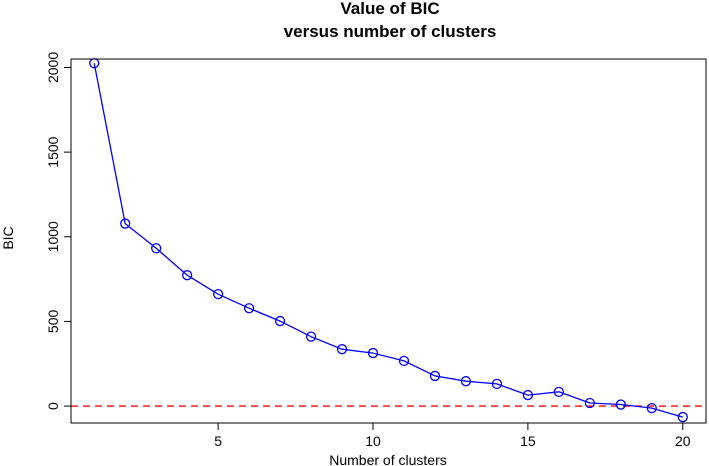 This screenshot has height=466, width=709. Describe the element at coordinates (389, 9) in the screenshot. I see `chart-title-line-1: Value of BIC` at that location.